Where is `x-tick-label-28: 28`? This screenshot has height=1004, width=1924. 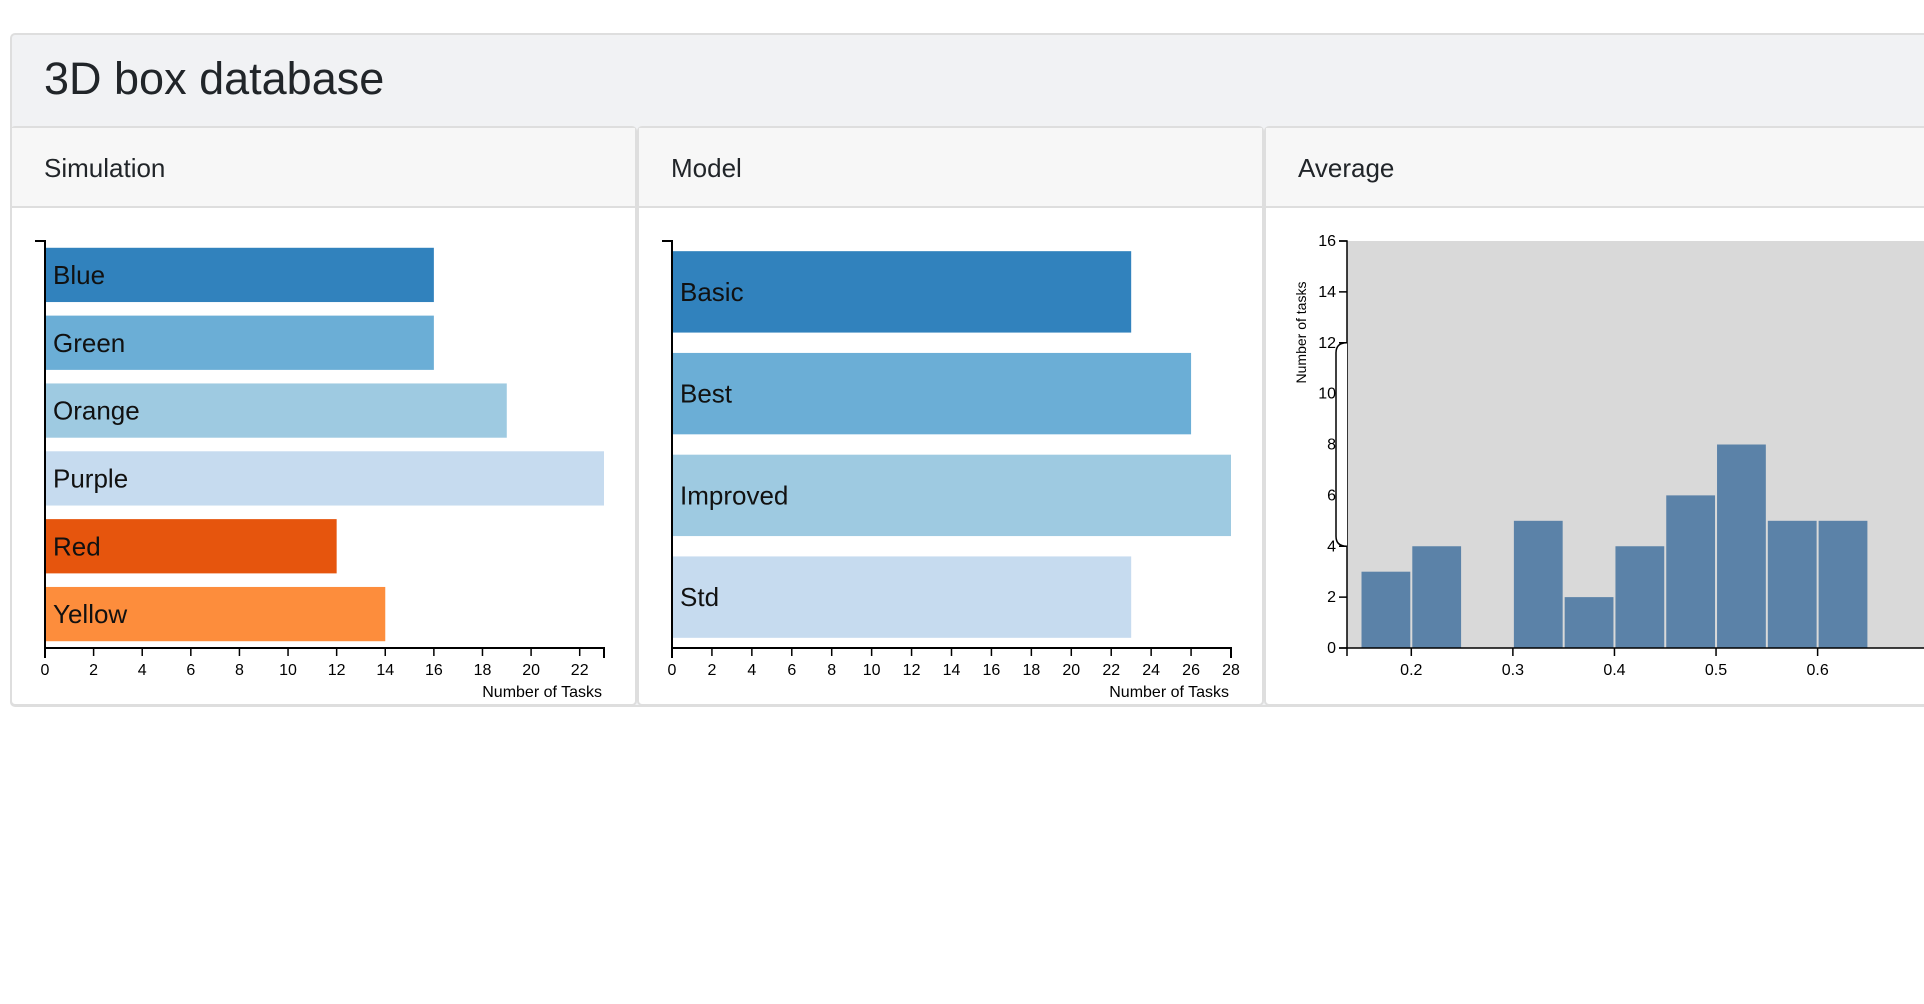 x-tick-label-28: 28 is located at coordinates (1231, 670).